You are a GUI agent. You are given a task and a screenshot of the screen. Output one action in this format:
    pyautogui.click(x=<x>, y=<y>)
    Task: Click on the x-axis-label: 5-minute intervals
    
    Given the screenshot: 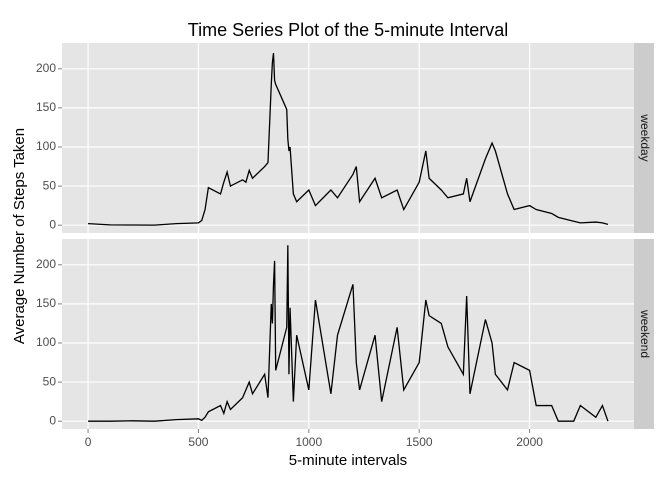 What is the action you would take?
    pyautogui.click(x=348, y=460)
    